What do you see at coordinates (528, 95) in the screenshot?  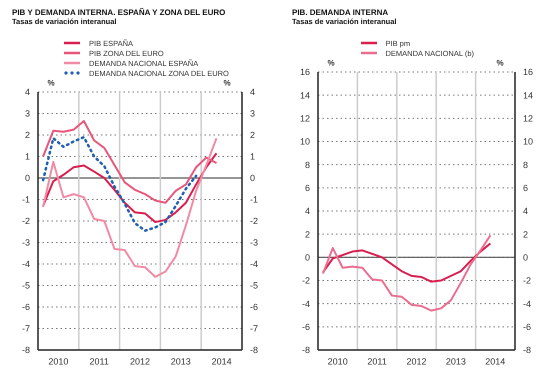 I see `y2-tick-label: 14` at bounding box center [528, 95].